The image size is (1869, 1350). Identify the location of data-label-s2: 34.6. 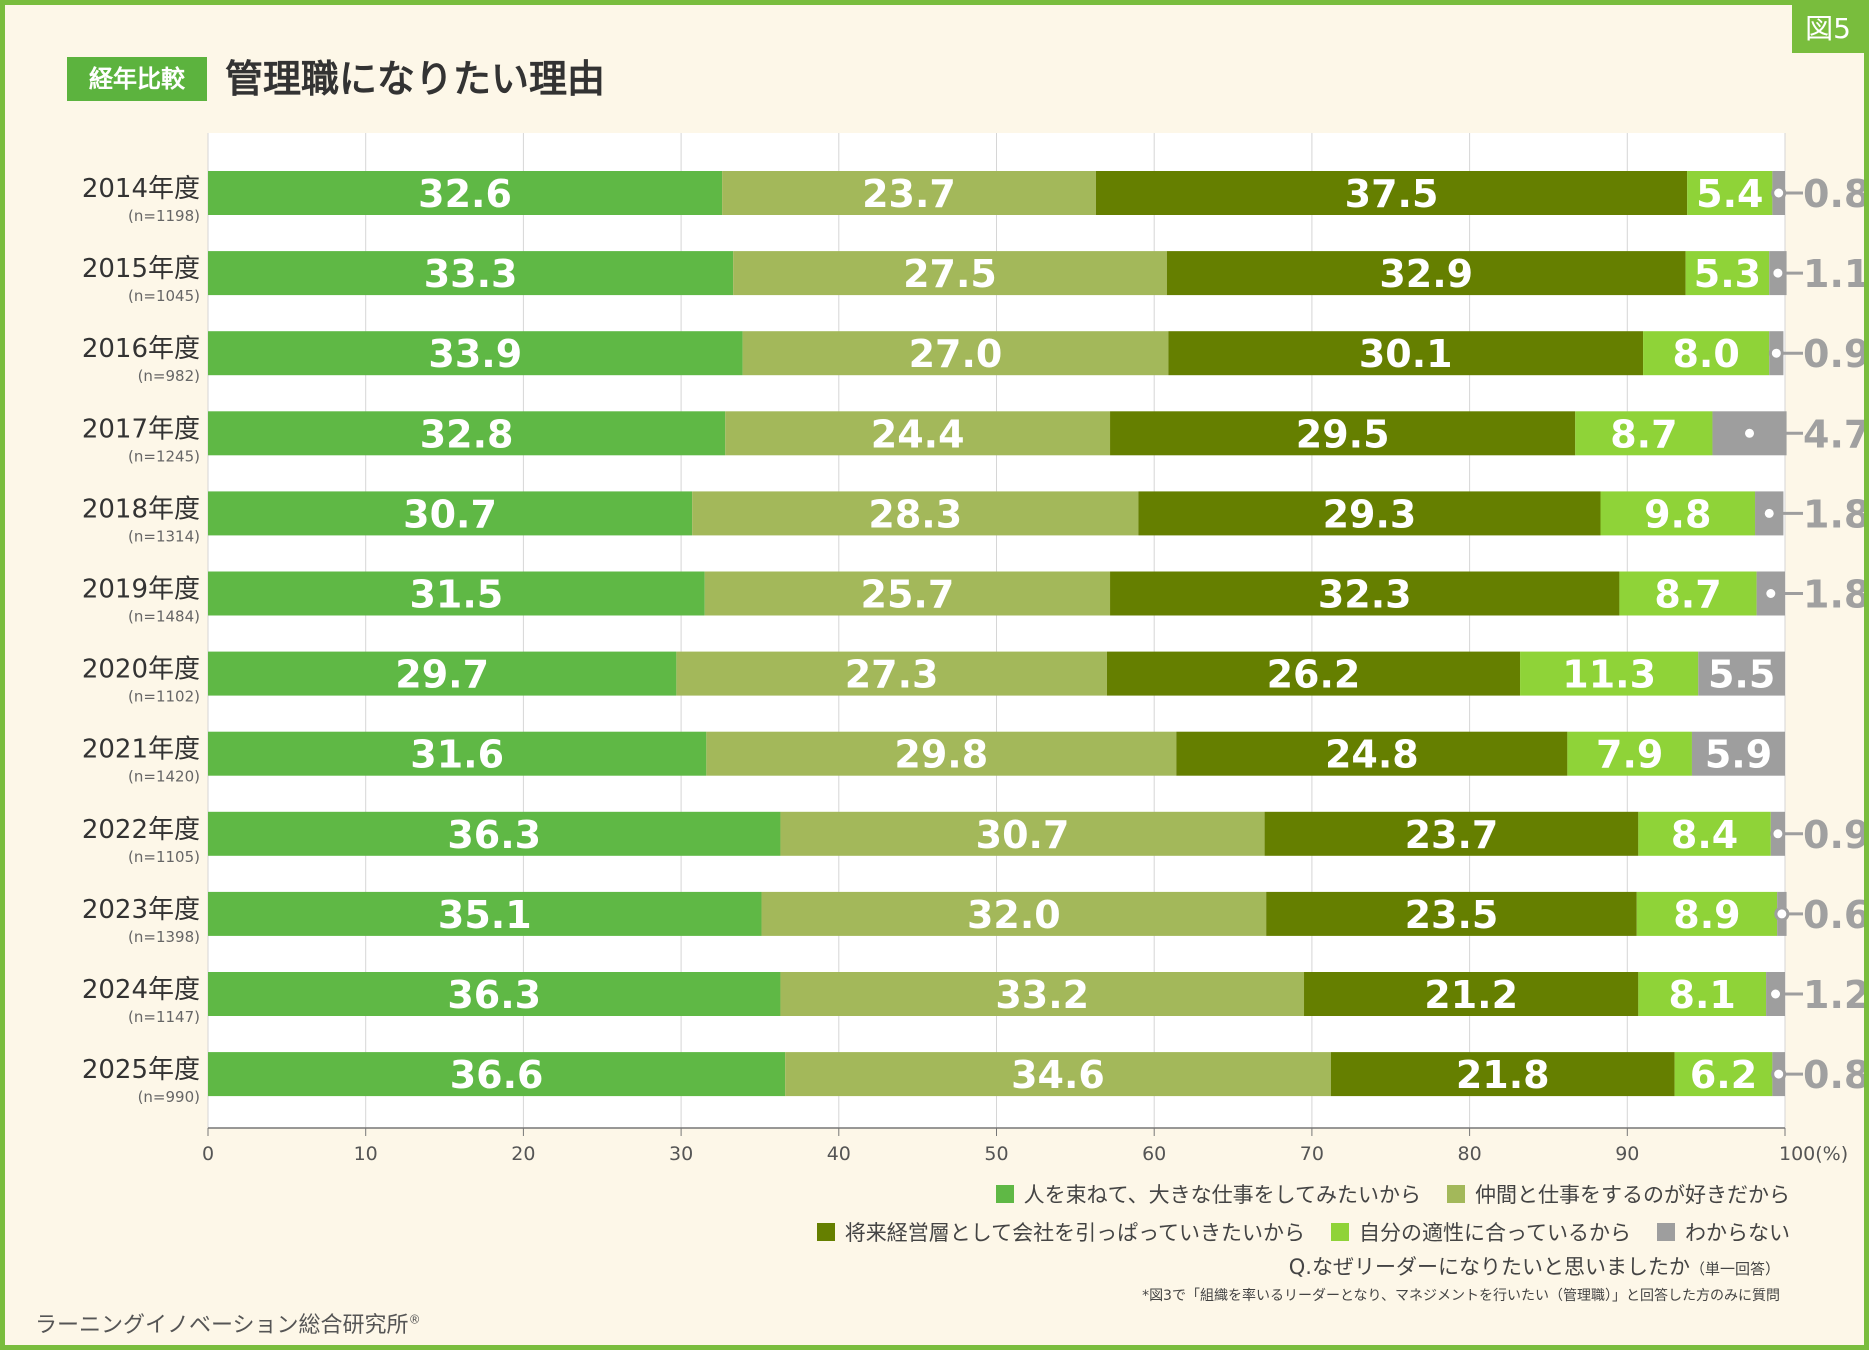
(1058, 1075).